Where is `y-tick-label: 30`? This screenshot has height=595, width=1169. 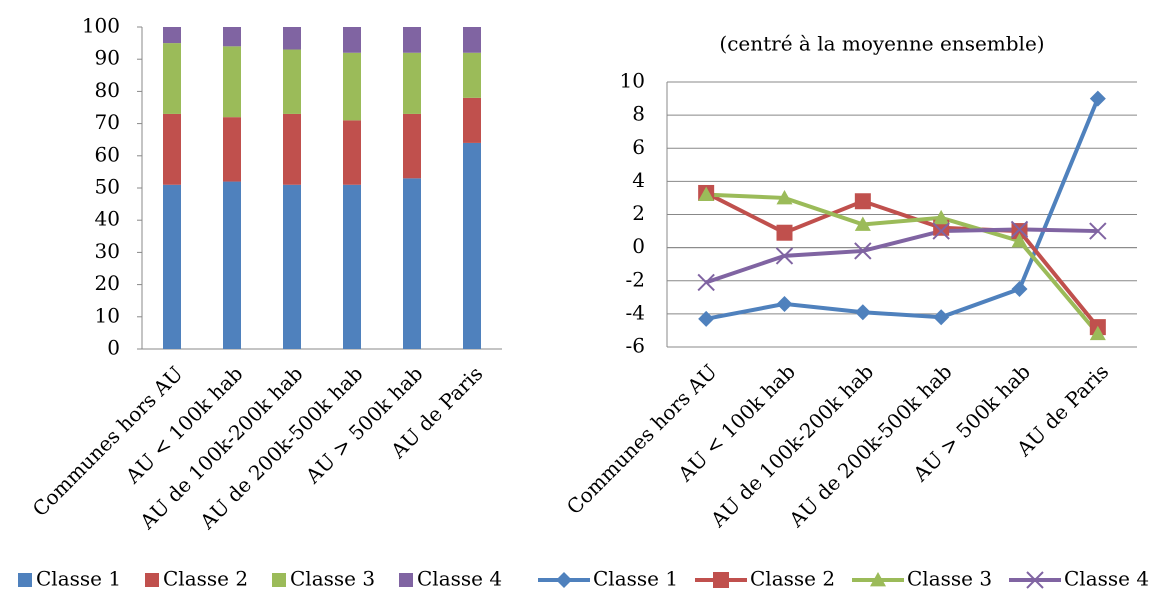
y-tick-label: 30 is located at coordinates (107, 251).